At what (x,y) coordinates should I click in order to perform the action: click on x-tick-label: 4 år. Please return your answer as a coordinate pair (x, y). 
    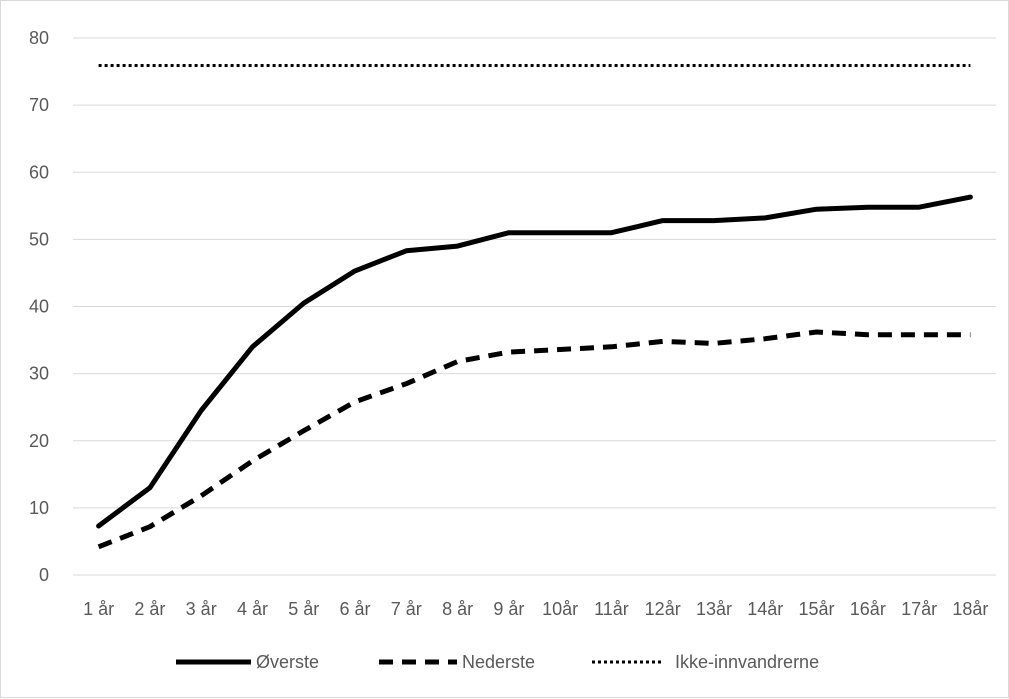
    Looking at the image, I should click on (252, 609).